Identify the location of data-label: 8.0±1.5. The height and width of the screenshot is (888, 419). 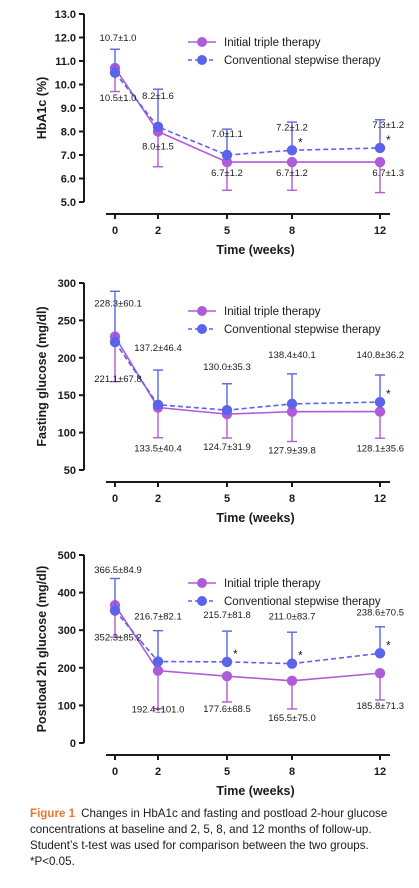
(158, 147).